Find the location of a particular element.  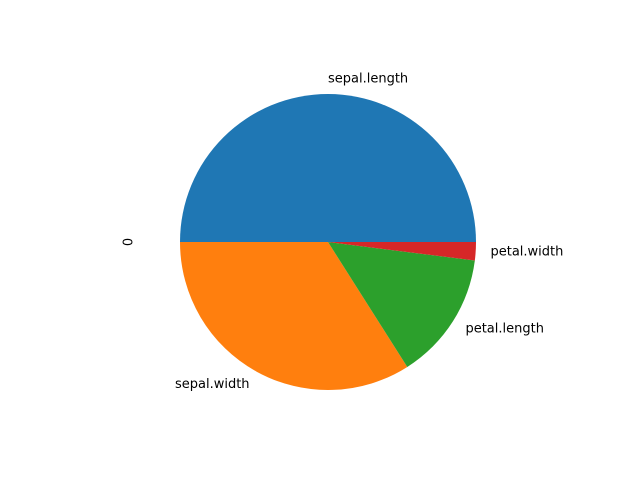

pie-slice-petal-length is located at coordinates (401, 304).